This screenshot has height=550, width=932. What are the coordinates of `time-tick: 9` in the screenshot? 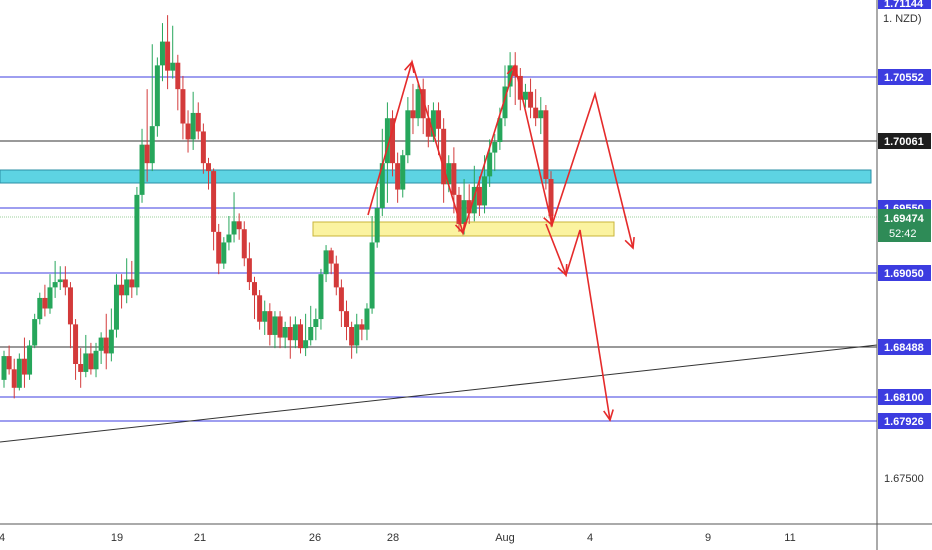 It's located at (708, 538).